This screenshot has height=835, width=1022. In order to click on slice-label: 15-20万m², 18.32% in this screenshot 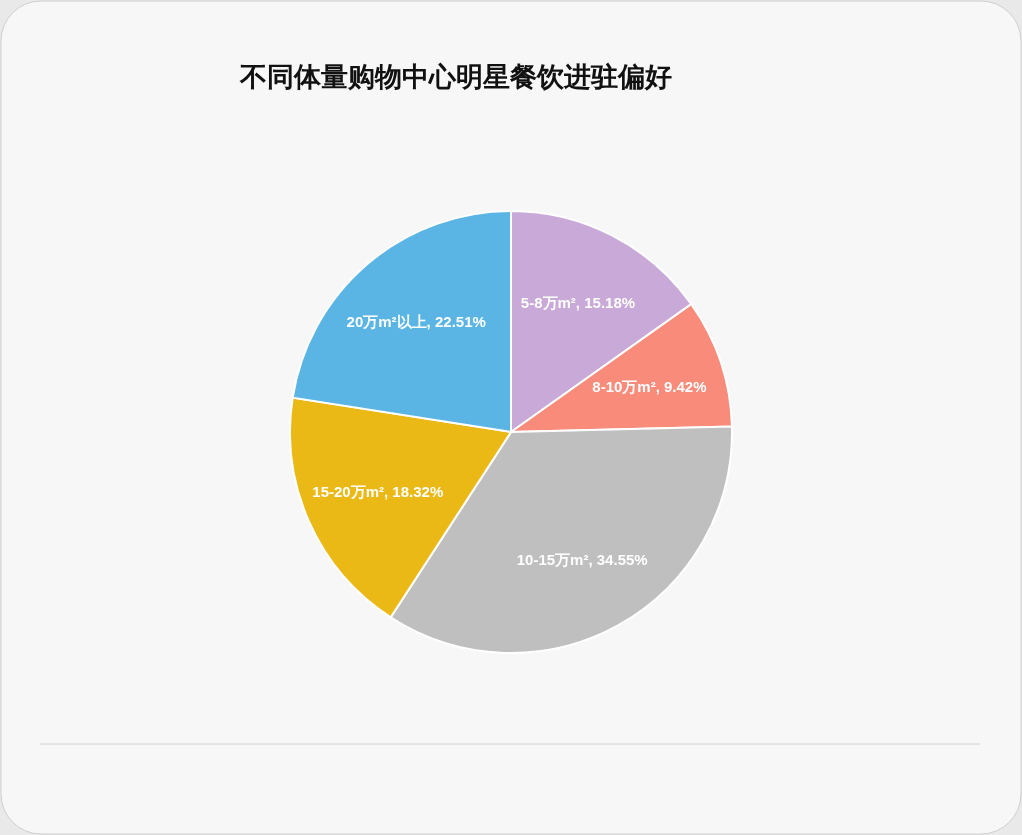, I will do `click(378, 492)`.